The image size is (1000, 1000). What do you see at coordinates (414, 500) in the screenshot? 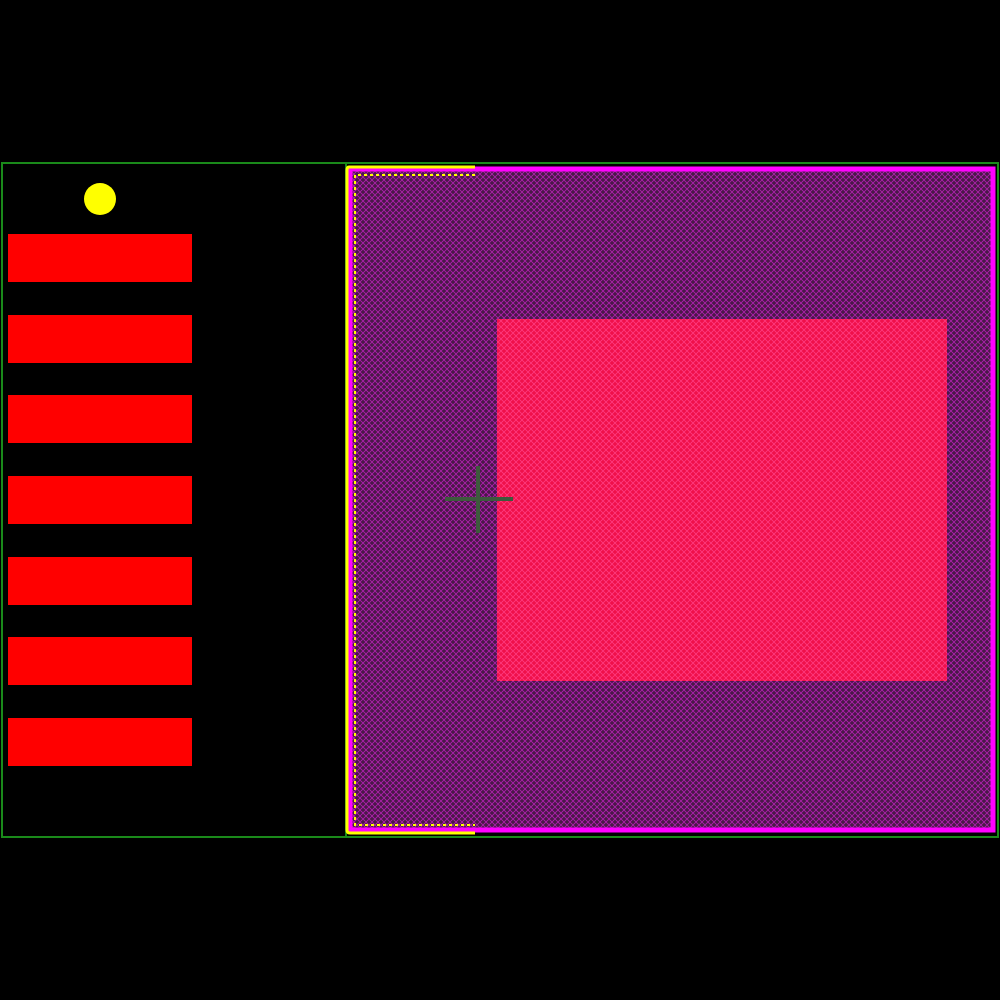
I see `courtyard-inner` at bounding box center [414, 500].